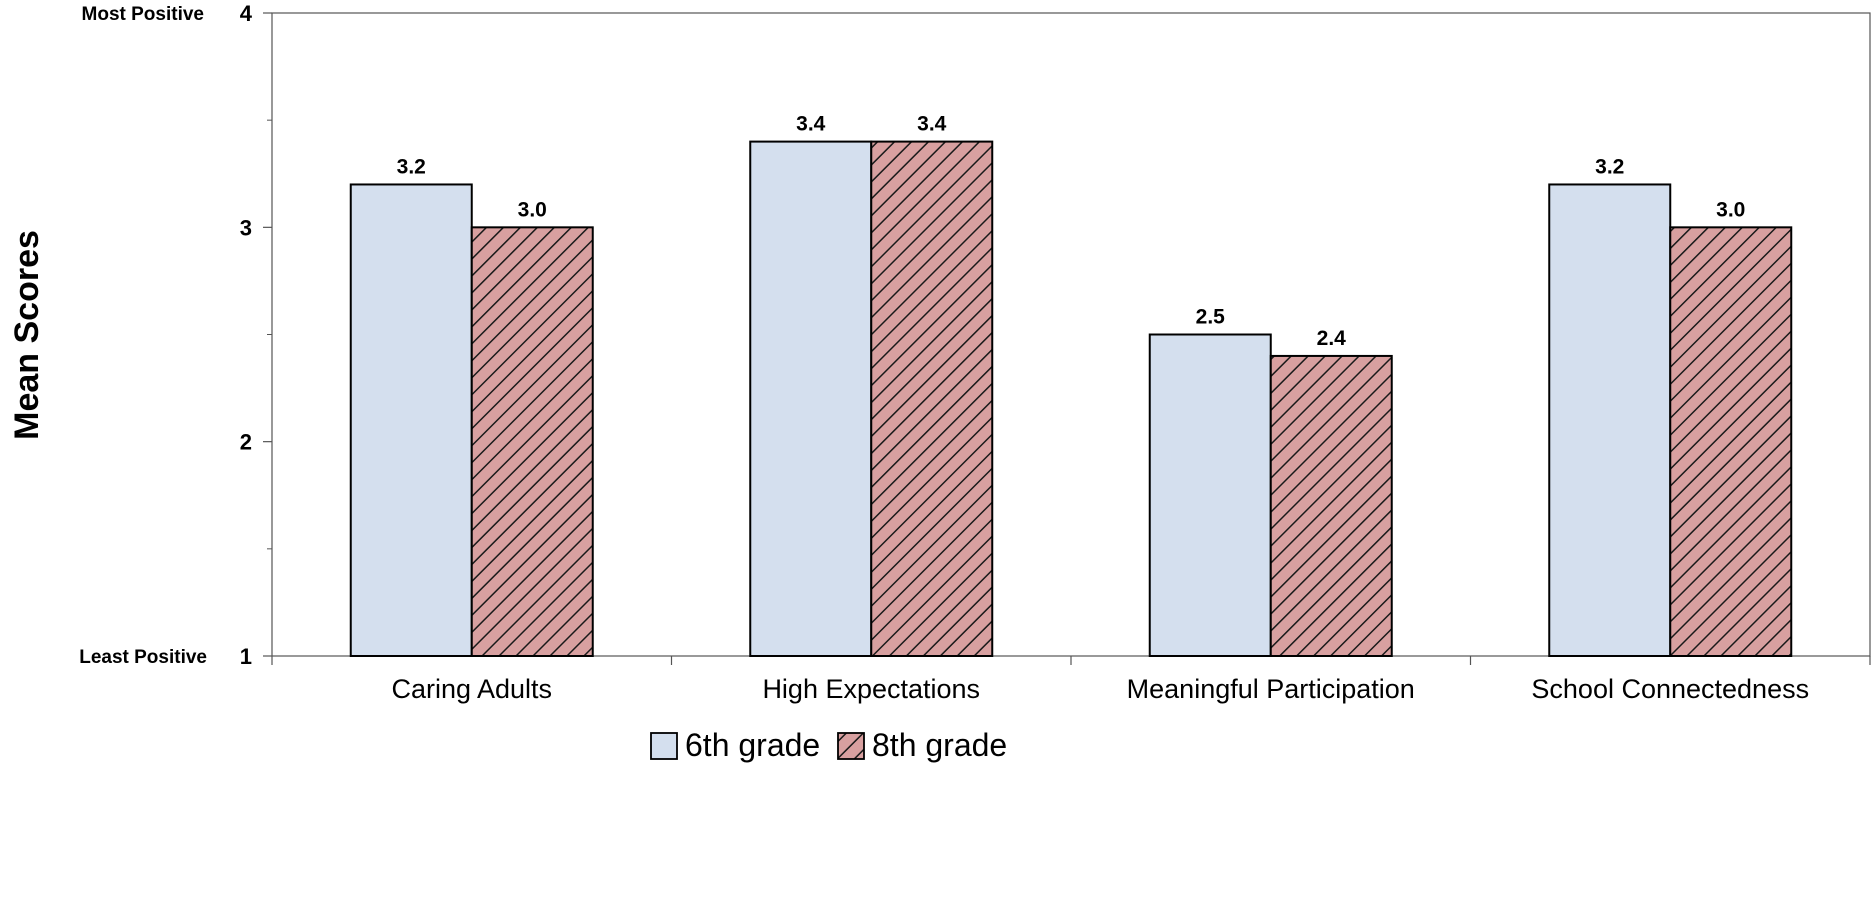 Image resolution: width=1875 pixels, height=922 pixels. I want to click on data-label: 2.4, so click(1332, 338).